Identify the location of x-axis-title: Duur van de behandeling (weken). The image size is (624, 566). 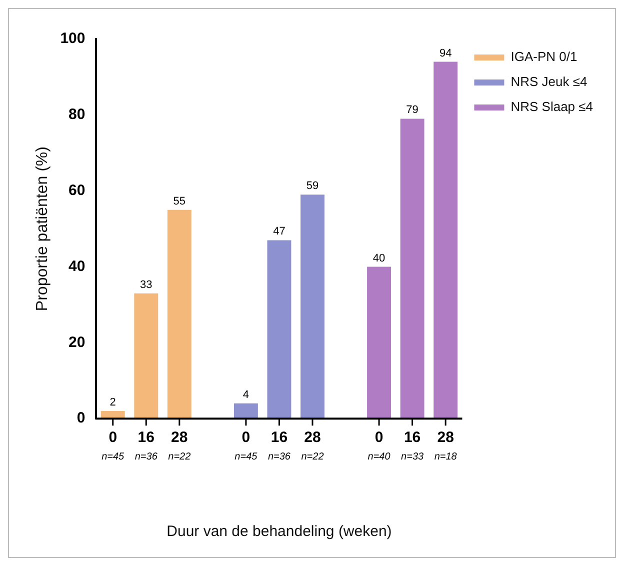
(279, 531).